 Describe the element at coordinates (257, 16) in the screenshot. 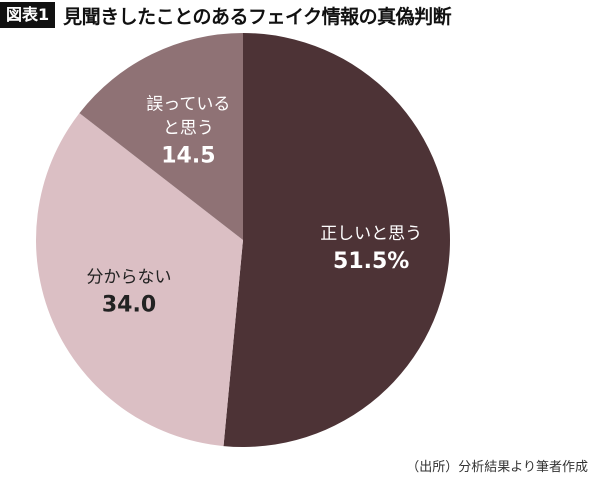

I see `chart-title: 見聞きしたことのあるフェイク情報の真偽判断` at that location.